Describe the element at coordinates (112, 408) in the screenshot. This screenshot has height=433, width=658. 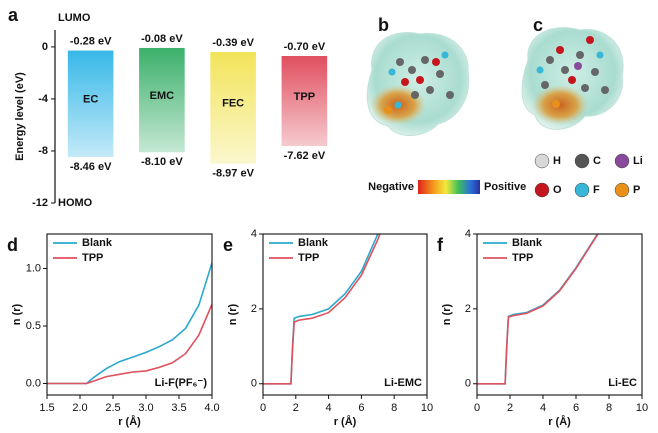
I see `x-tick-label: 2.5` at that location.